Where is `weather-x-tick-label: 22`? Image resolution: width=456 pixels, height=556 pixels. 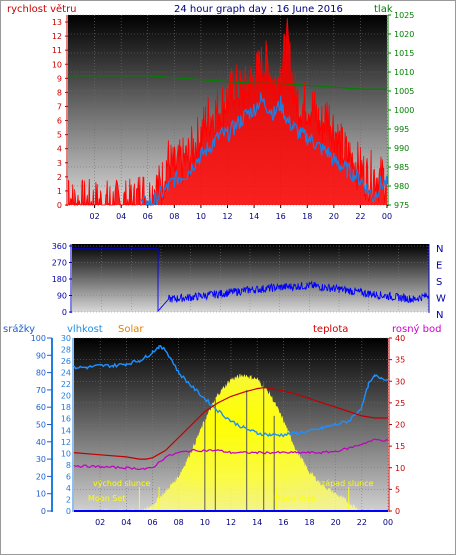
weather-x-tick-label: 22 is located at coordinates (362, 522).